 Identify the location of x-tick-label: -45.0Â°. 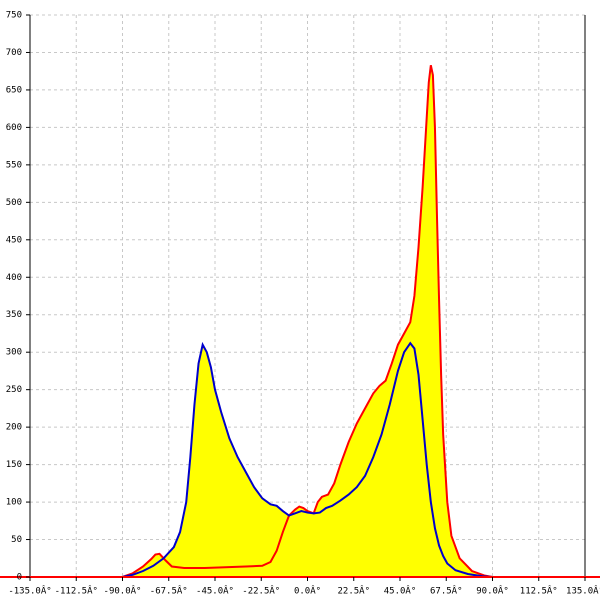
(215, 591).